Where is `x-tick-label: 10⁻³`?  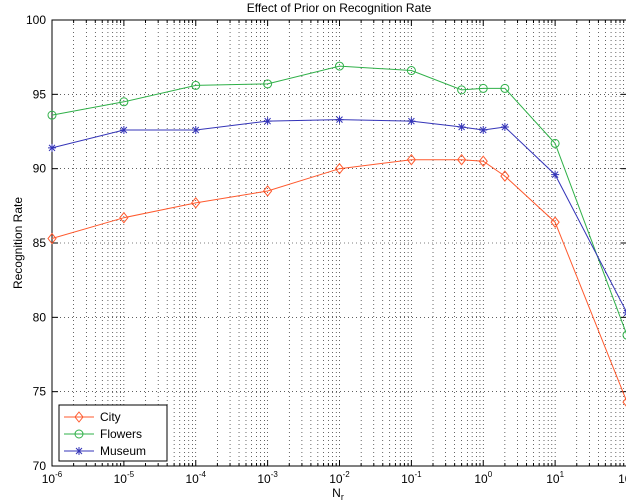 x-tick-label: 10⁻³ is located at coordinates (267, 478).